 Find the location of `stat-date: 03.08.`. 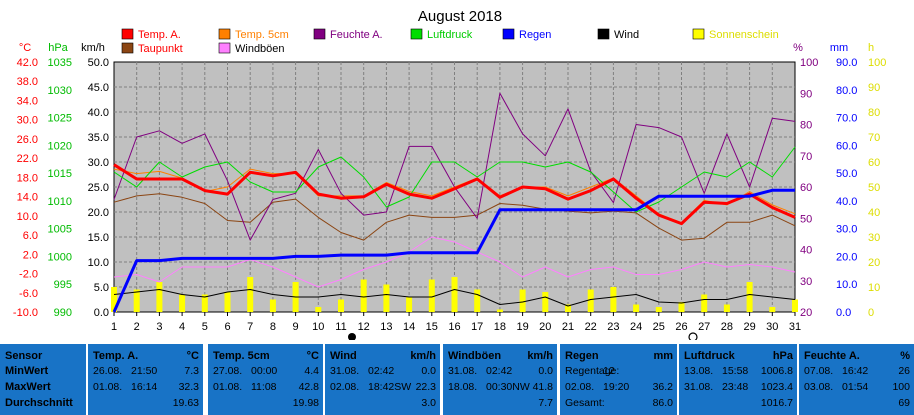

stat-date: 03.08. is located at coordinates (819, 387).